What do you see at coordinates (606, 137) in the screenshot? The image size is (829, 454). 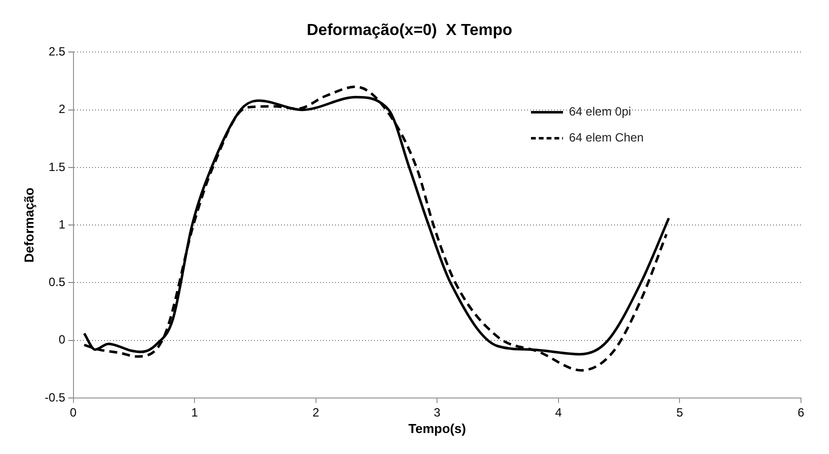 I see `legend-label: 64 elem Chen` at bounding box center [606, 137].